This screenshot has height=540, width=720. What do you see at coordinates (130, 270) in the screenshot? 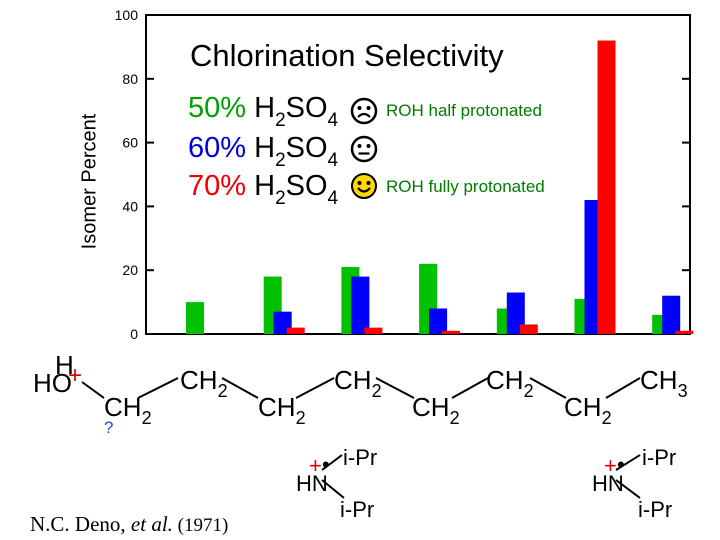
I see `y-tick-label: 20` at bounding box center [130, 270].